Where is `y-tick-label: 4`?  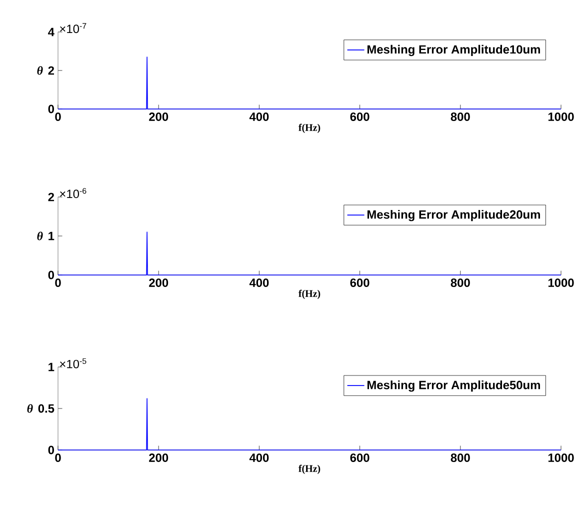 y-tick-label: 4 is located at coordinates (51, 32).